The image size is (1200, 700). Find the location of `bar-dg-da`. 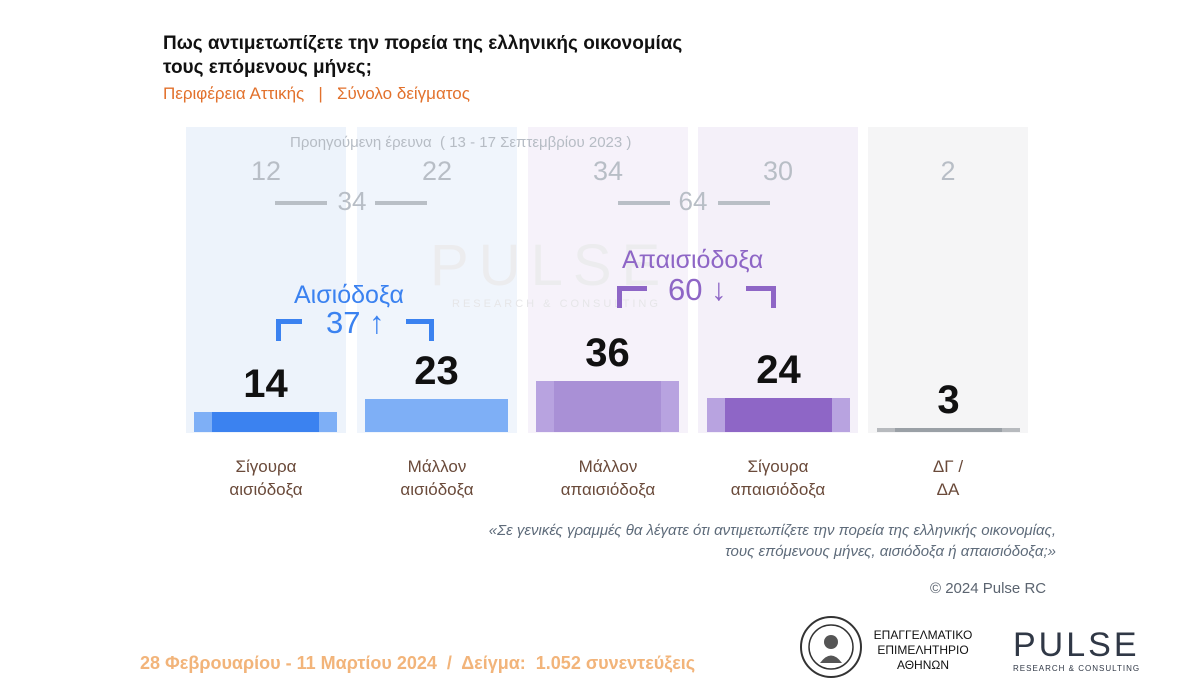

bar-dg-da is located at coordinates (948, 429).